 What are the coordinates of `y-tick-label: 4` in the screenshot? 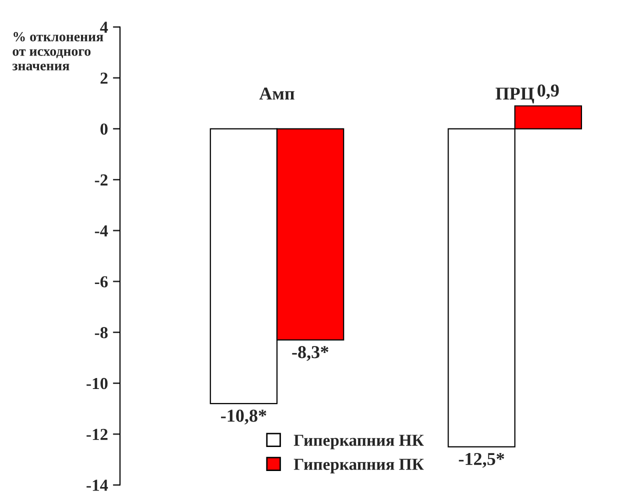 It's located at (104, 27).